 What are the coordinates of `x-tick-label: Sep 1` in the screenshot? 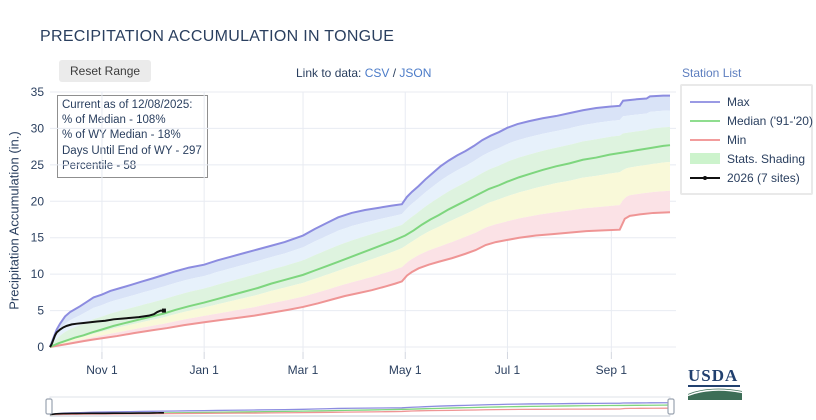 It's located at (612, 370).